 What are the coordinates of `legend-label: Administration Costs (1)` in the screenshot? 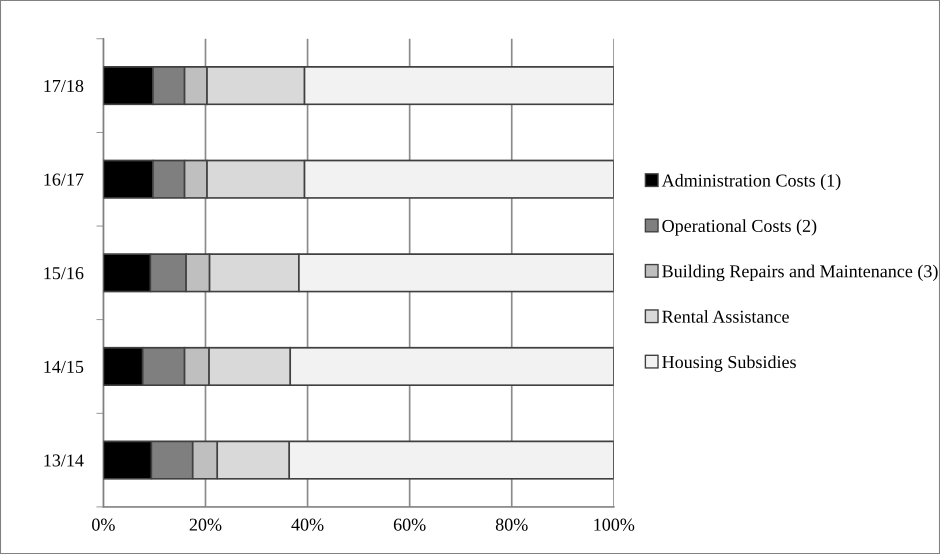 It's located at (751, 182).